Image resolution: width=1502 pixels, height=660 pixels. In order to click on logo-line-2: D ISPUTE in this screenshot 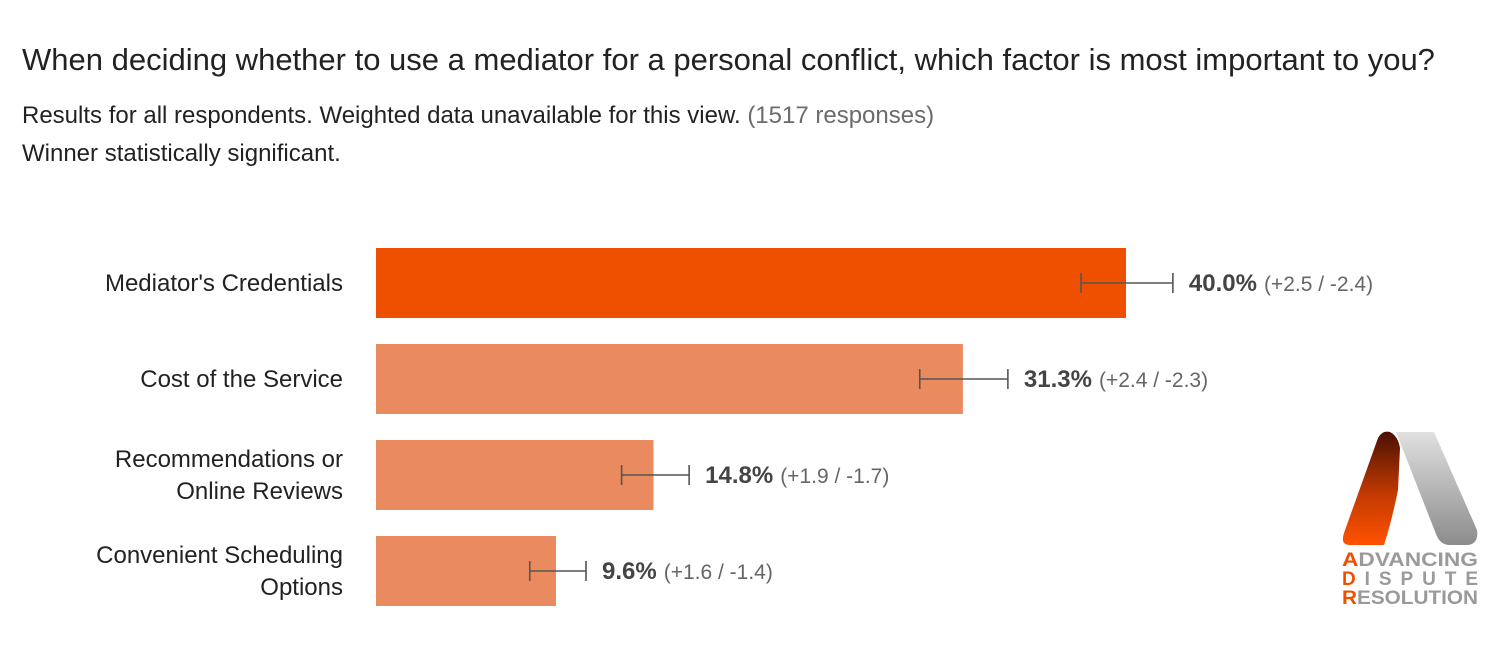, I will do `click(1410, 579)`.